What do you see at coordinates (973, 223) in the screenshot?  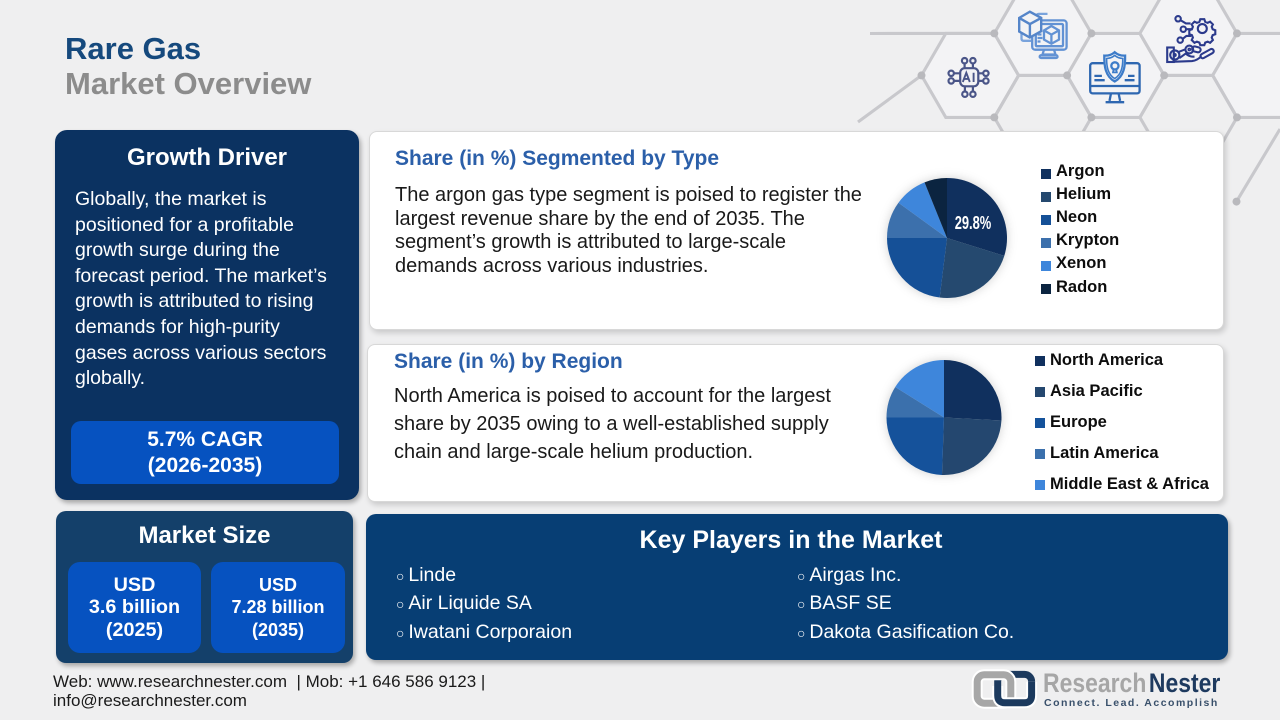 I see `svg-text: 29.8%` at bounding box center [973, 223].